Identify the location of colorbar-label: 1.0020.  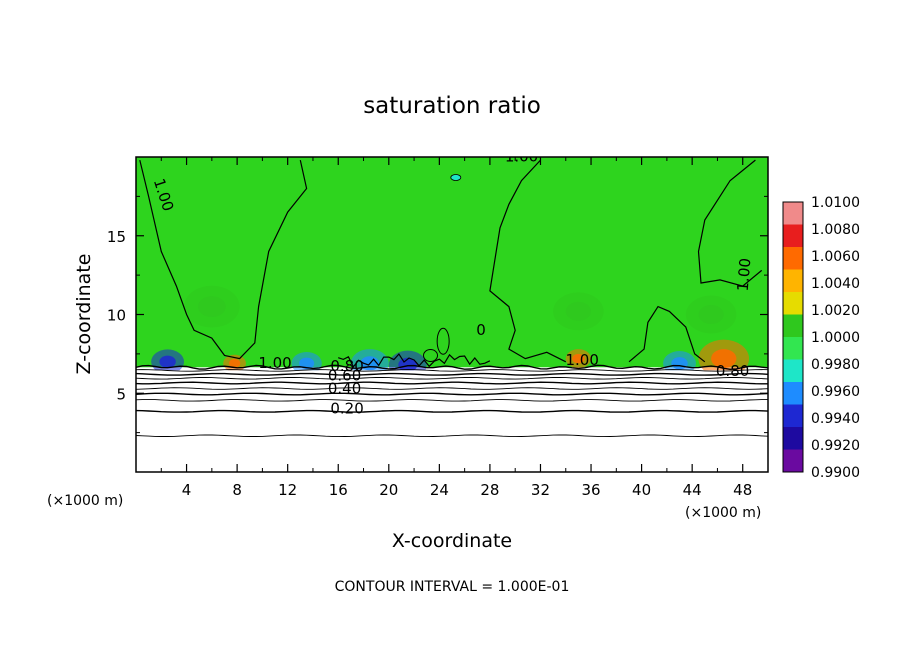
(835, 311).